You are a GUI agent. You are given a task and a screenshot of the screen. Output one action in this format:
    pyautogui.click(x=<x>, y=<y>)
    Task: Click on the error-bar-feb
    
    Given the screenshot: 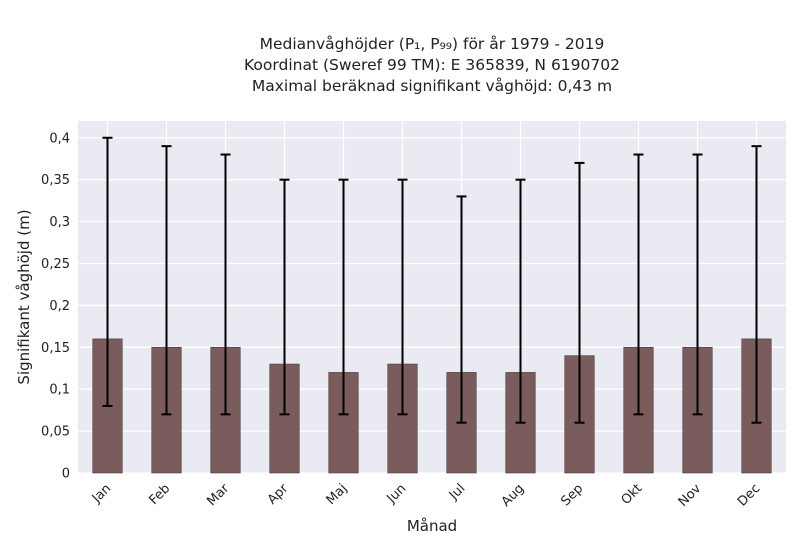 What is the action you would take?
    pyautogui.click(x=166, y=280)
    